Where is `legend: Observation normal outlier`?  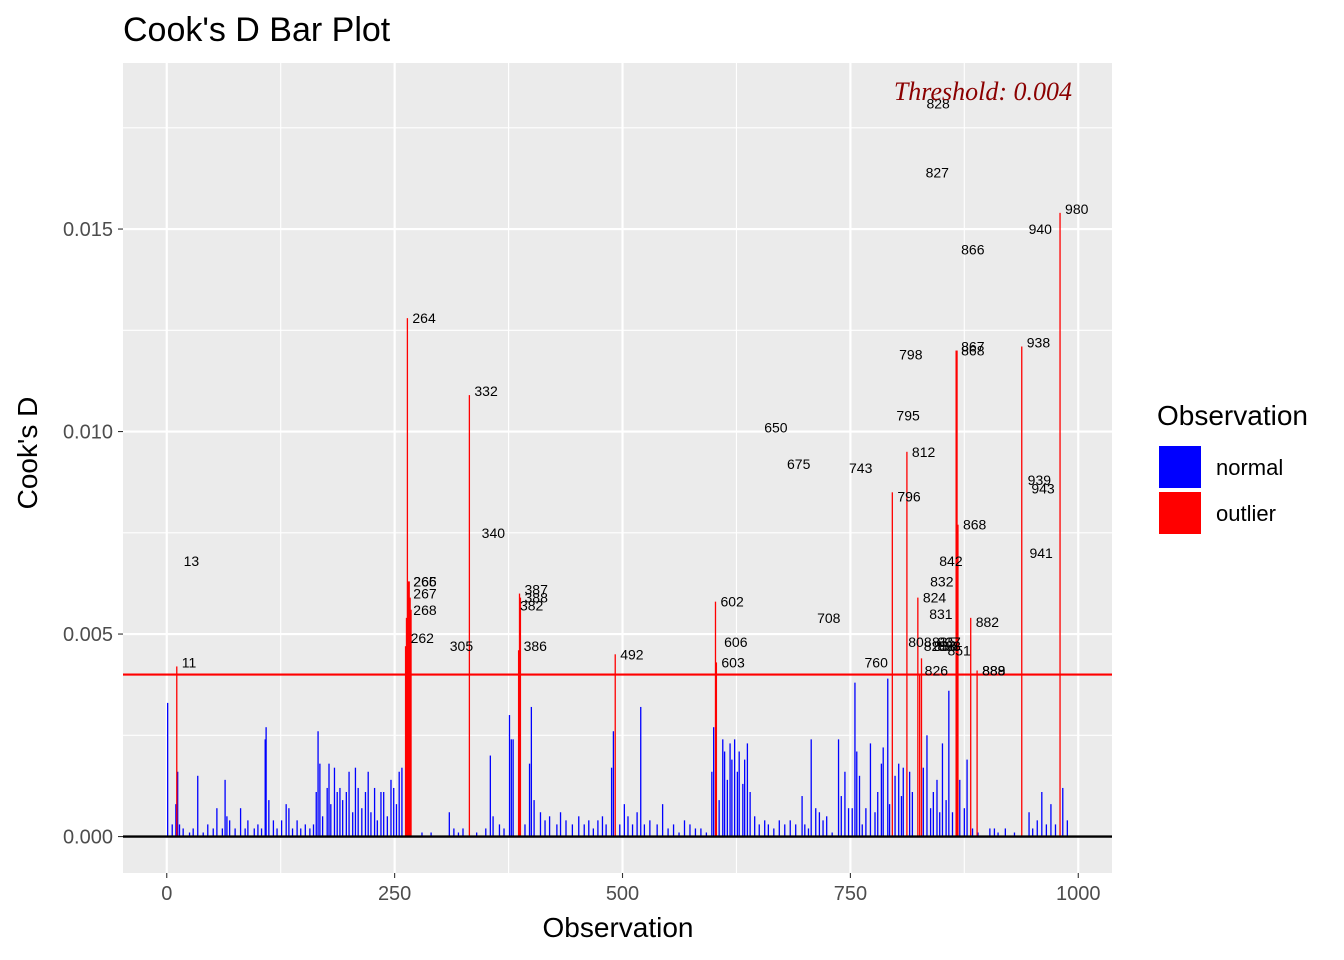
legend: Observation normal outlier is located at coordinates (1232, 467).